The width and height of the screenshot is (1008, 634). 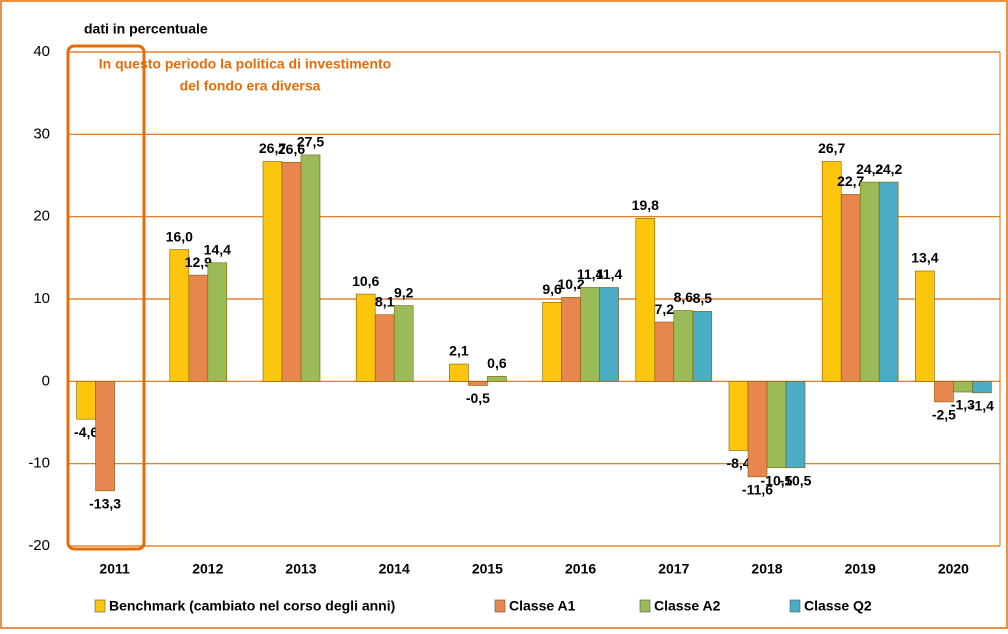 What do you see at coordinates (487, 569) in the screenshot?
I see `x-tick-label: 2015` at bounding box center [487, 569].